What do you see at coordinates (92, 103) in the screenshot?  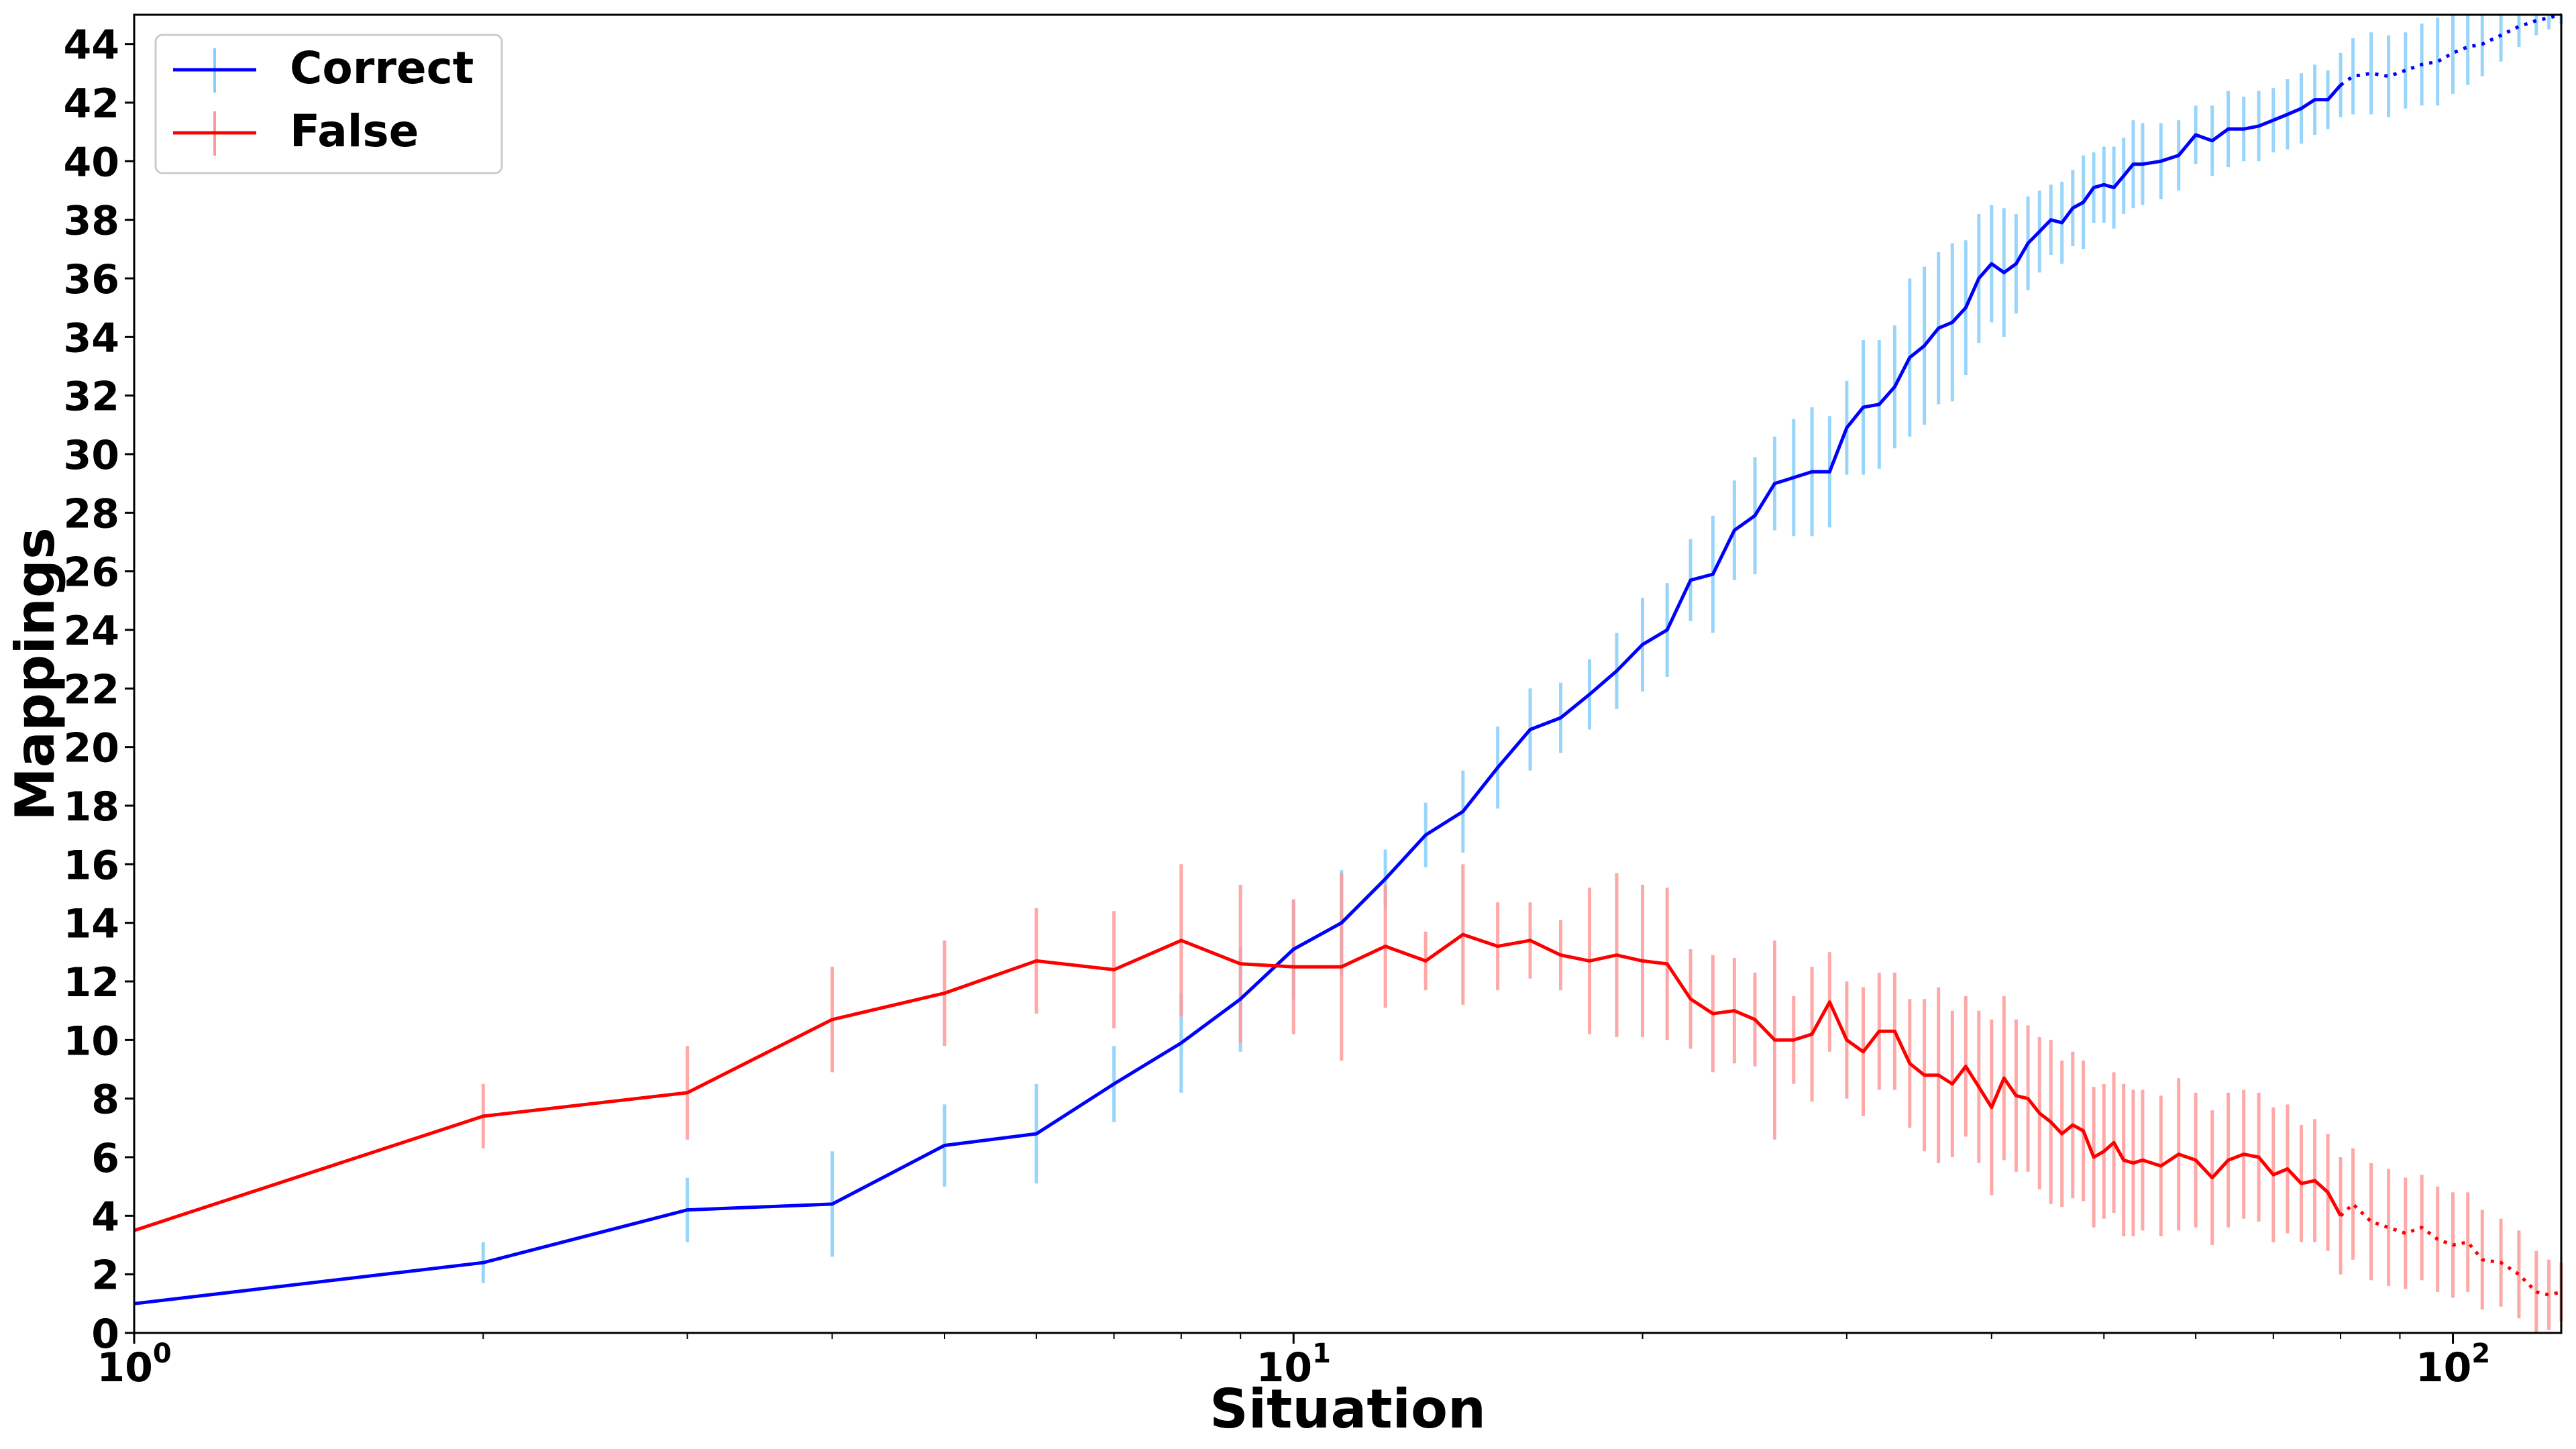 I see `y-tick-label: 42` at bounding box center [92, 103].